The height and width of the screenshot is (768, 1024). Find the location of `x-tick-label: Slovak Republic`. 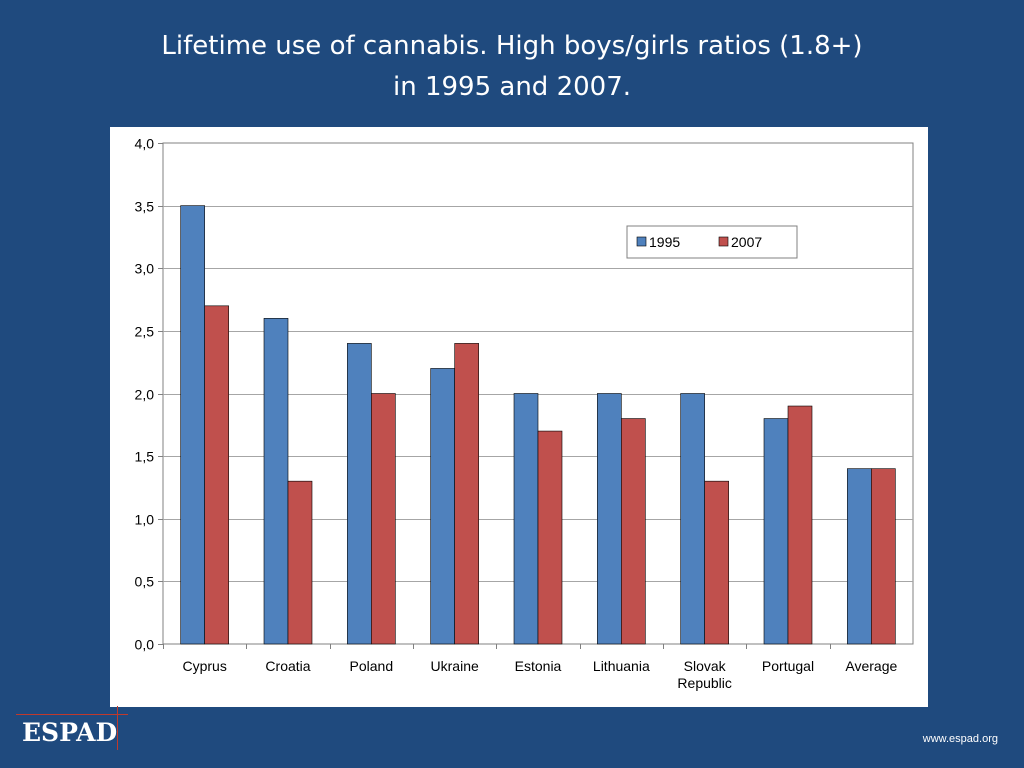

x-tick-label: Slovak Republic is located at coordinates (704, 674).